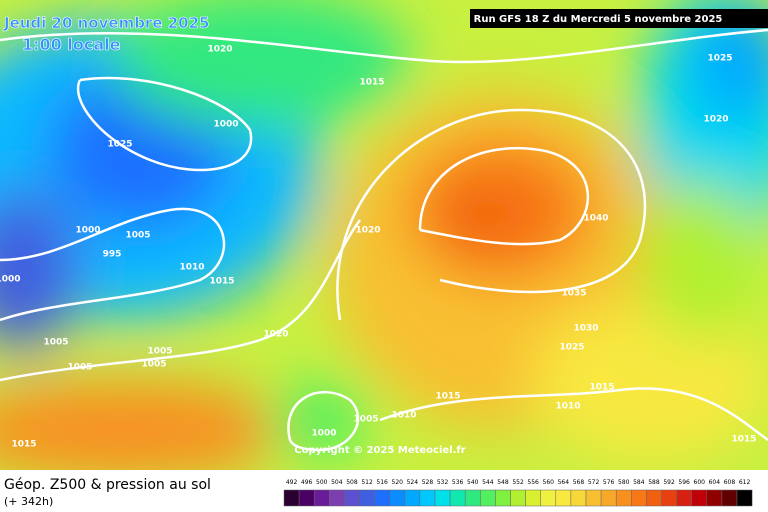 Image resolution: width=768 pixels, height=512 pixels. I want to click on legend-label: 580, so click(624, 482).